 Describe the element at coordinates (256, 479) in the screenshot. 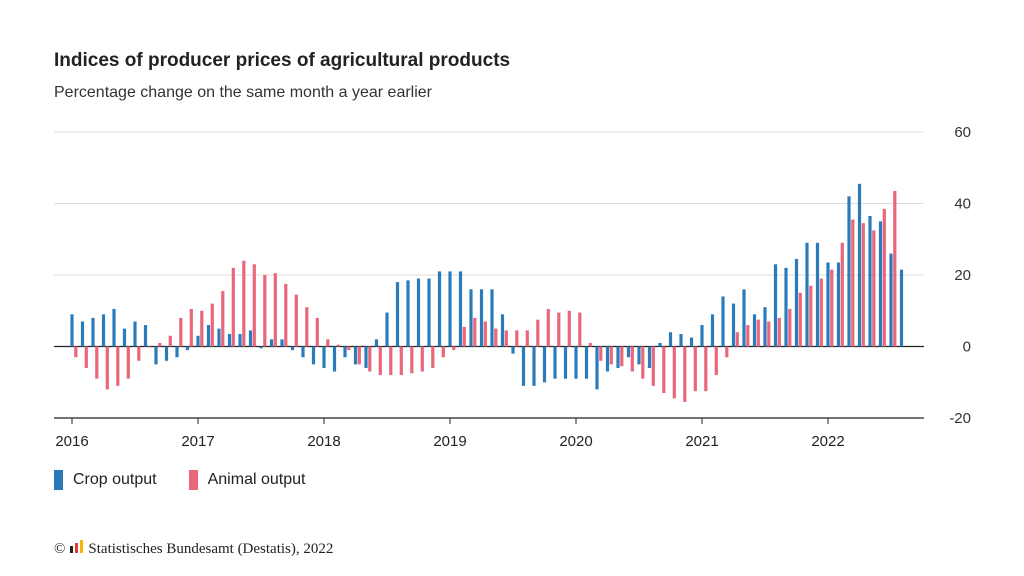

I see `legend-label-animal: Animal output` at that location.